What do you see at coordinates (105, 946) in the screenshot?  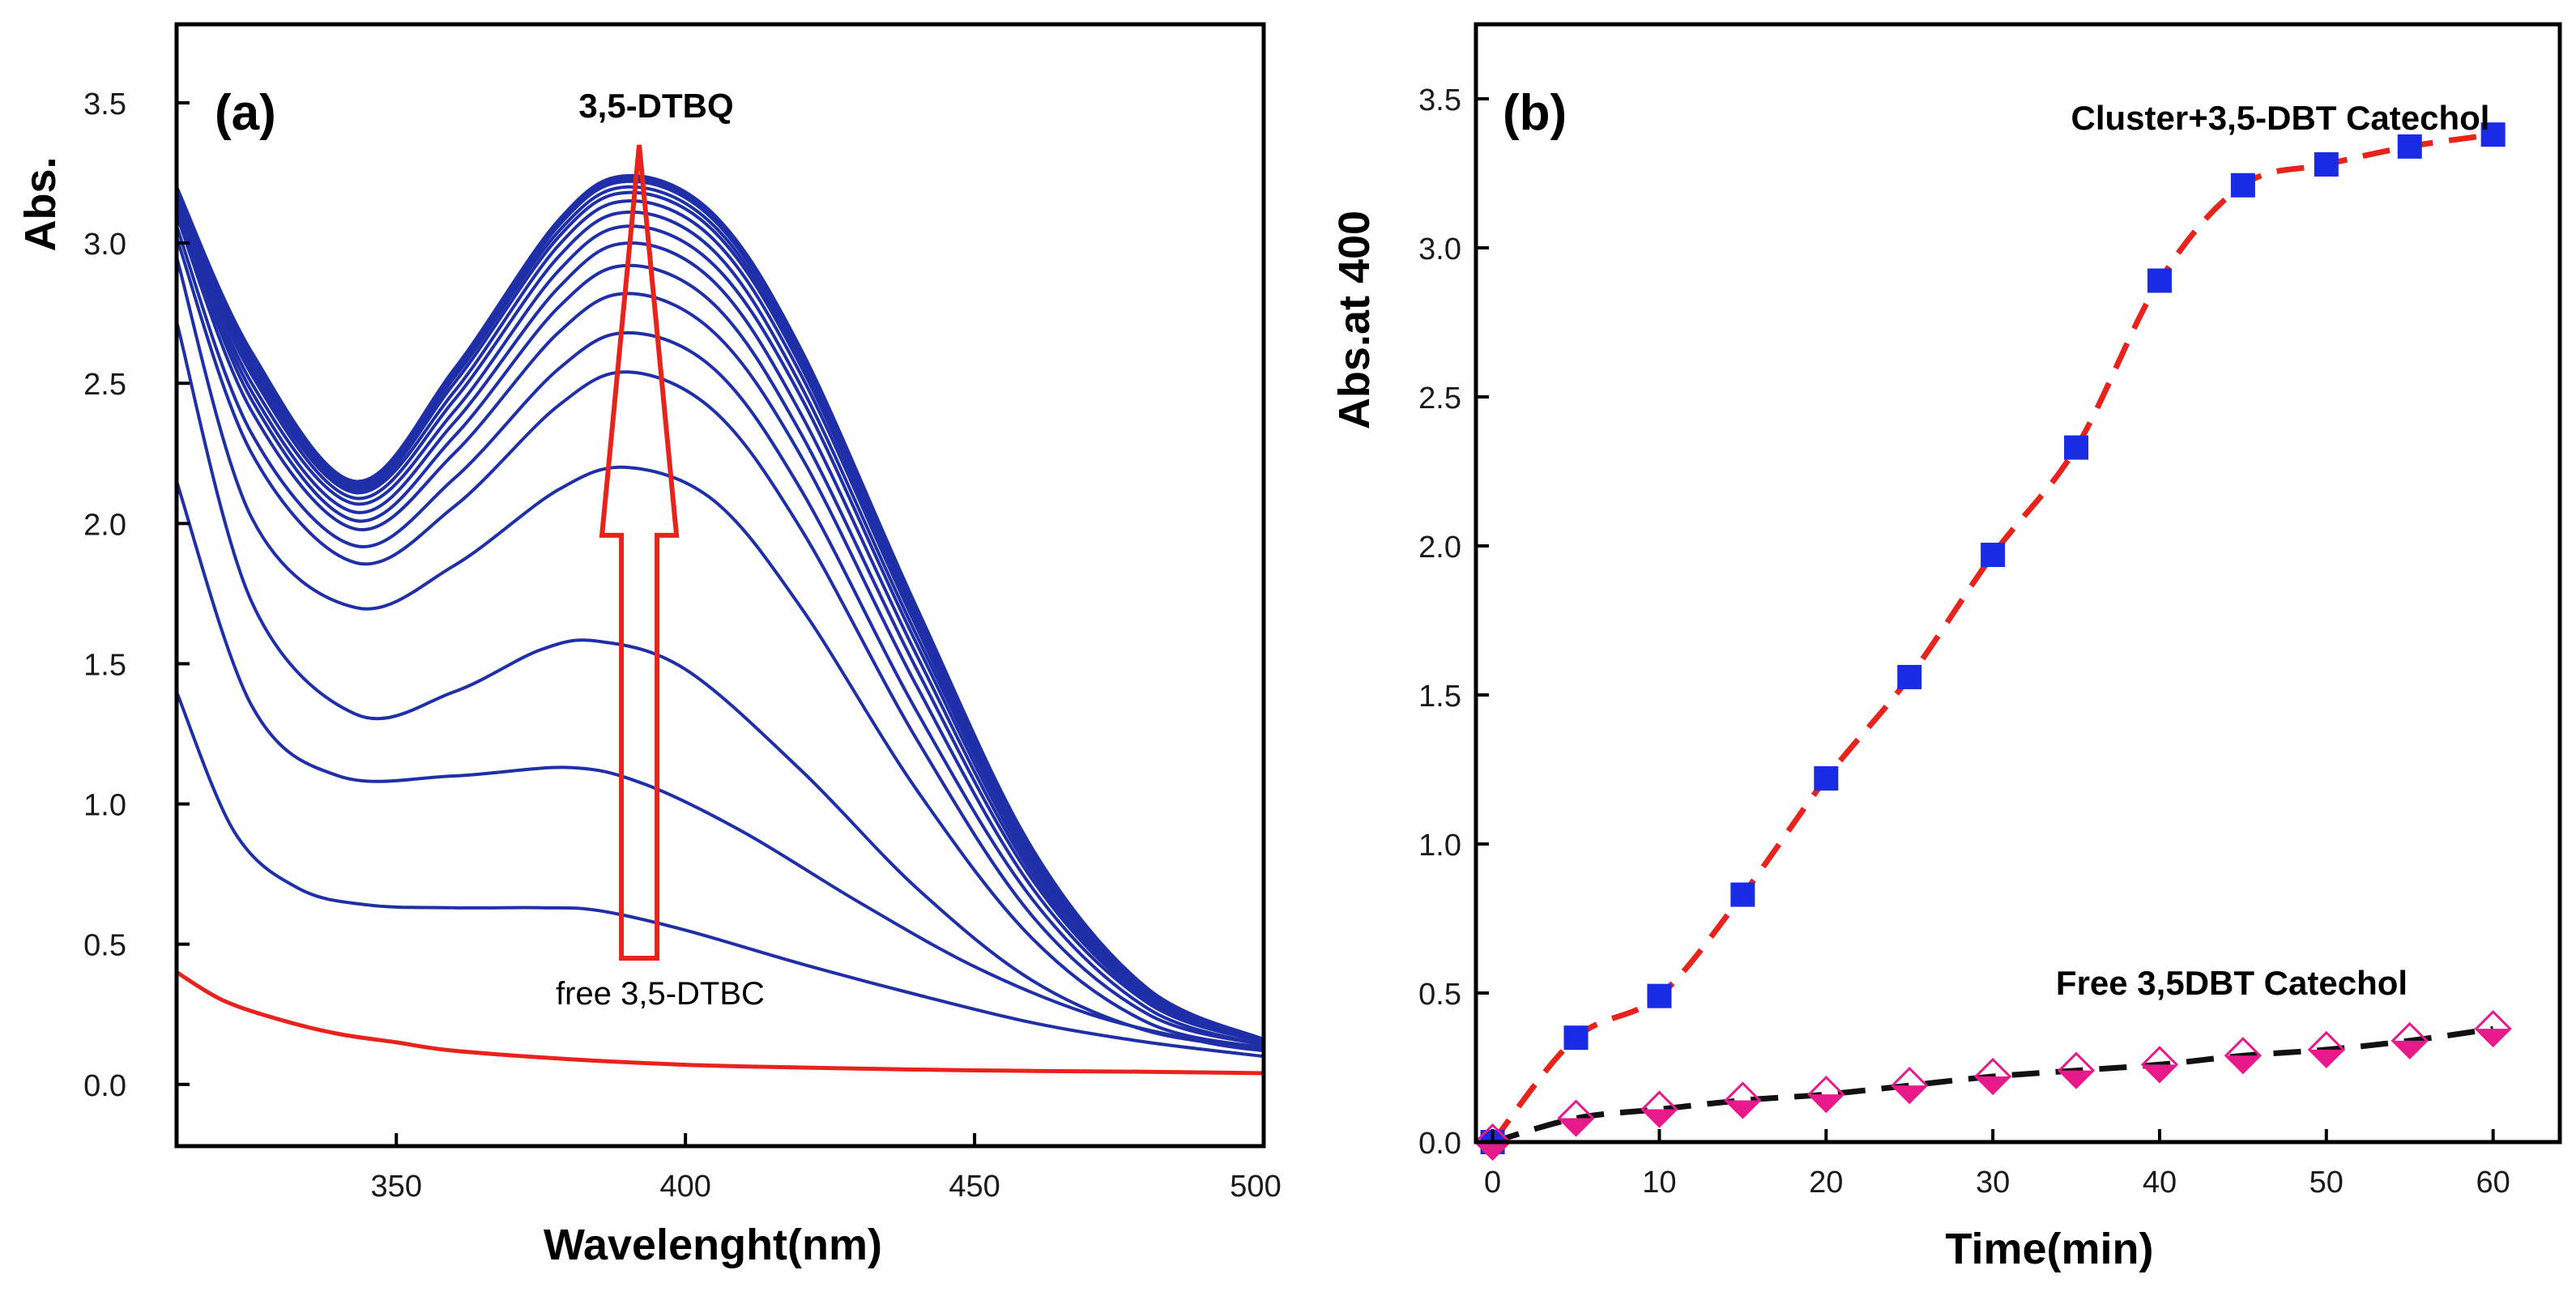 I see `a-y-tick-label: 0.5` at bounding box center [105, 946].